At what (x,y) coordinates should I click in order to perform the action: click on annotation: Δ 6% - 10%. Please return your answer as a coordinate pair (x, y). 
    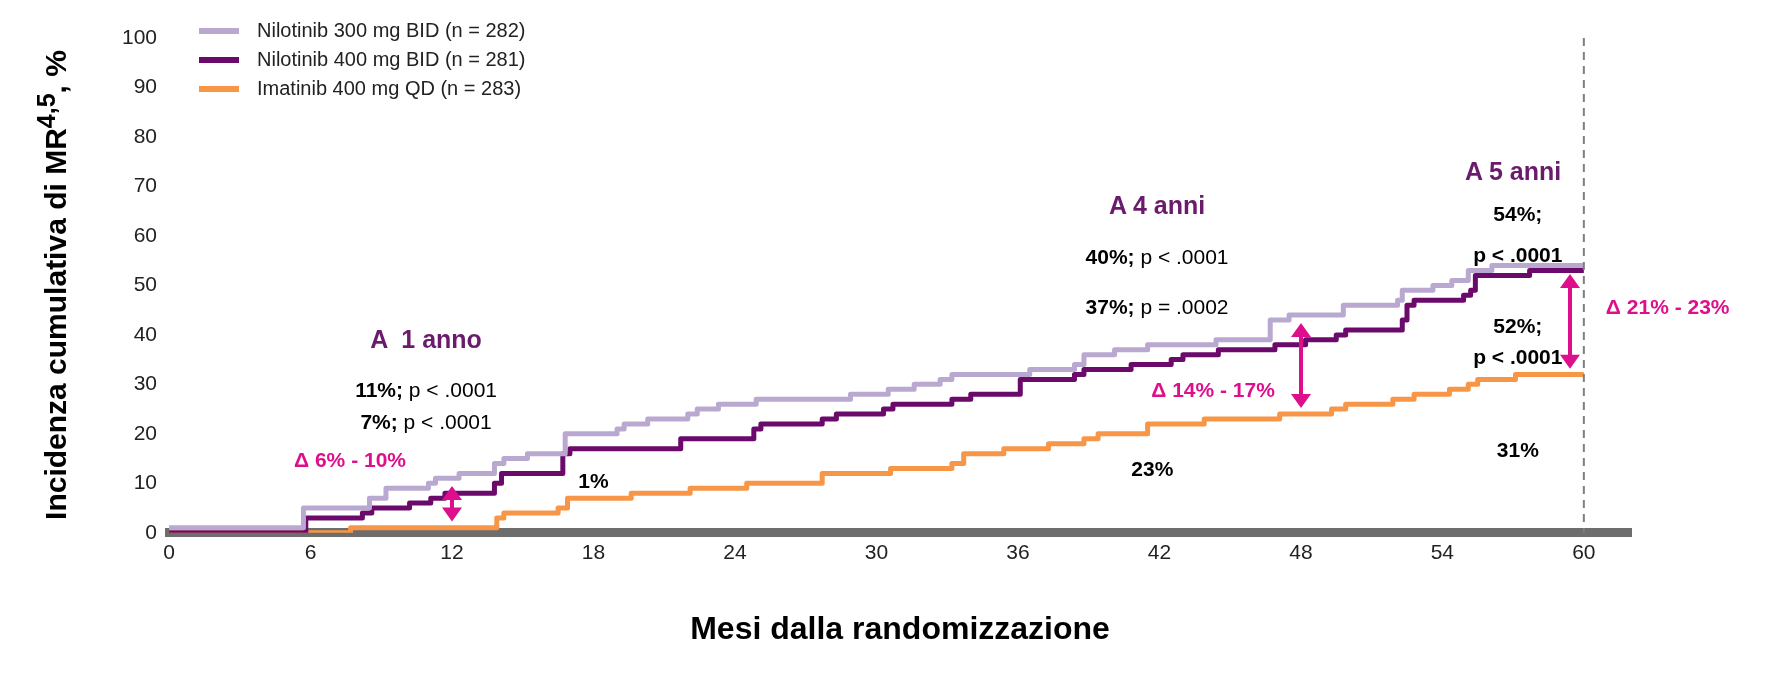
    Looking at the image, I should click on (350, 460).